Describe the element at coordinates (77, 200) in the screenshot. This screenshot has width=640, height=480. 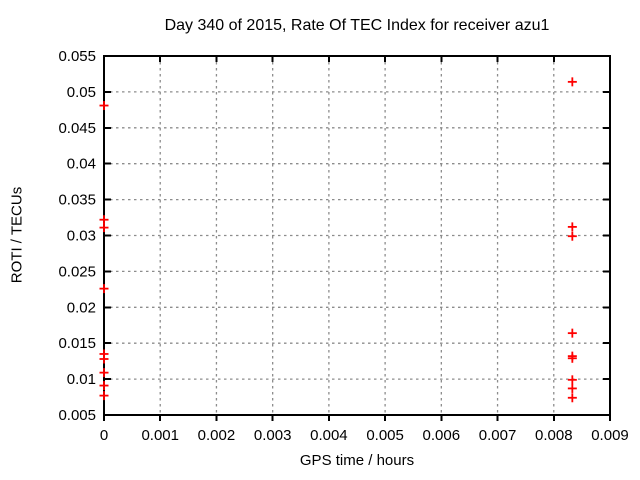
I see `y-tick-label: 0.035` at that location.